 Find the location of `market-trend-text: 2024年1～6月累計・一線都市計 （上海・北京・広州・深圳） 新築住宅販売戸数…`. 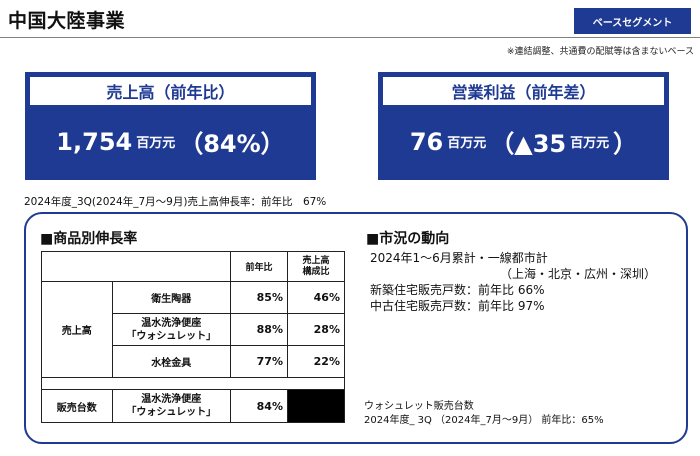

market-trend-text: 2024年1～6月累計・一線都市計 （上海・北京・広州・深圳） 新築住宅販売戸数… is located at coordinates (513, 282).